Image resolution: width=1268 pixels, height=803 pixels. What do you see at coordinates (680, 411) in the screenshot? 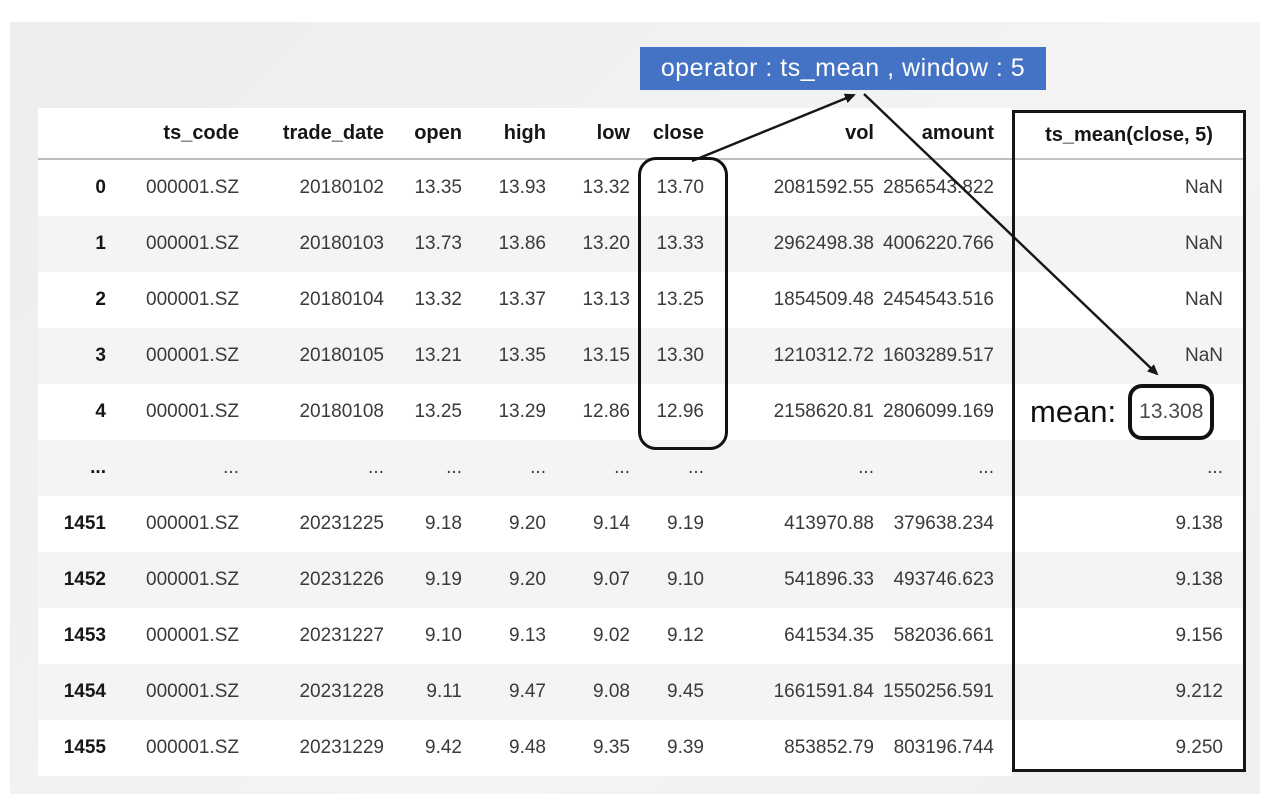
I see `cell-close: 12.96` at bounding box center [680, 411].